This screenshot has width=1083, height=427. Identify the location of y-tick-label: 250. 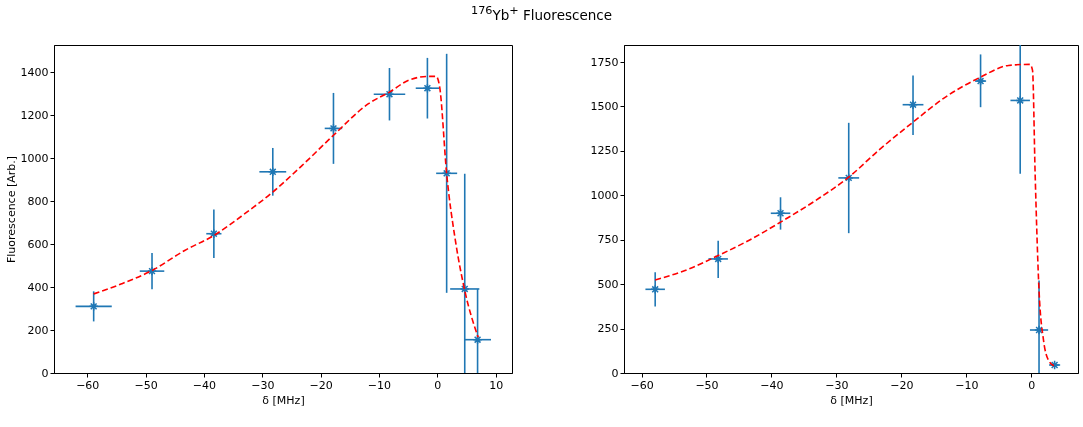
(608, 329).